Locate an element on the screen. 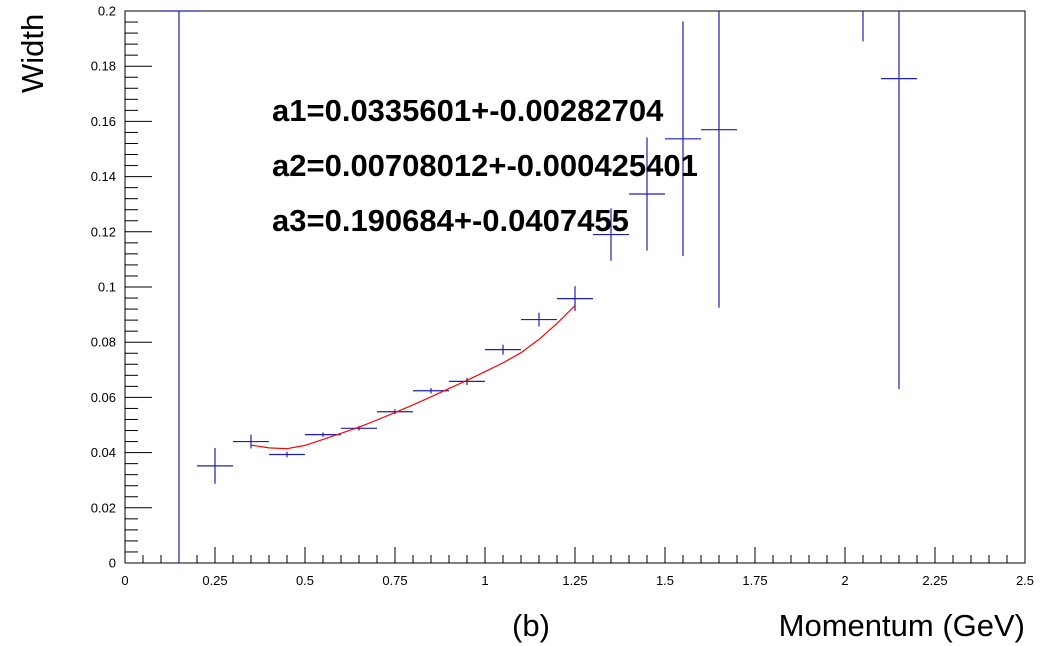 Image resolution: width=1041 pixels, height=646 pixels. x-tick-label: 1.5 is located at coordinates (665, 580).